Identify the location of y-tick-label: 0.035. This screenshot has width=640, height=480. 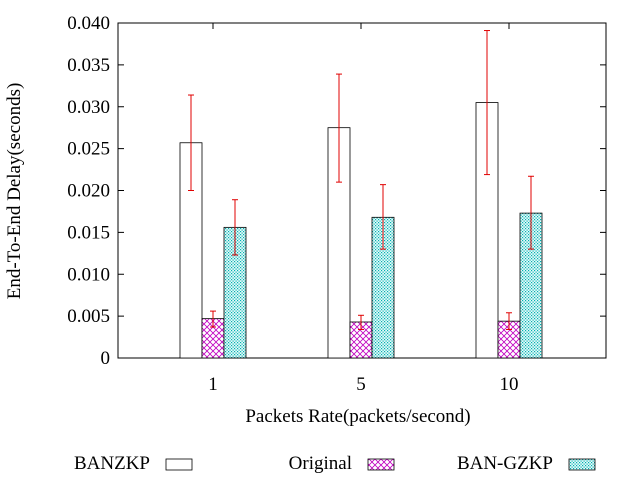
(88, 65).